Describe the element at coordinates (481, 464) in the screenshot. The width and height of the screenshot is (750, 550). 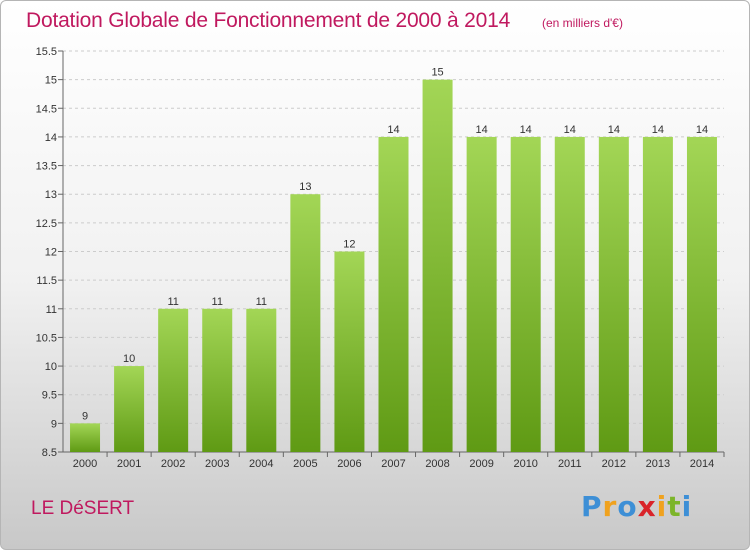
I see `x-tick-label: 2009` at that location.